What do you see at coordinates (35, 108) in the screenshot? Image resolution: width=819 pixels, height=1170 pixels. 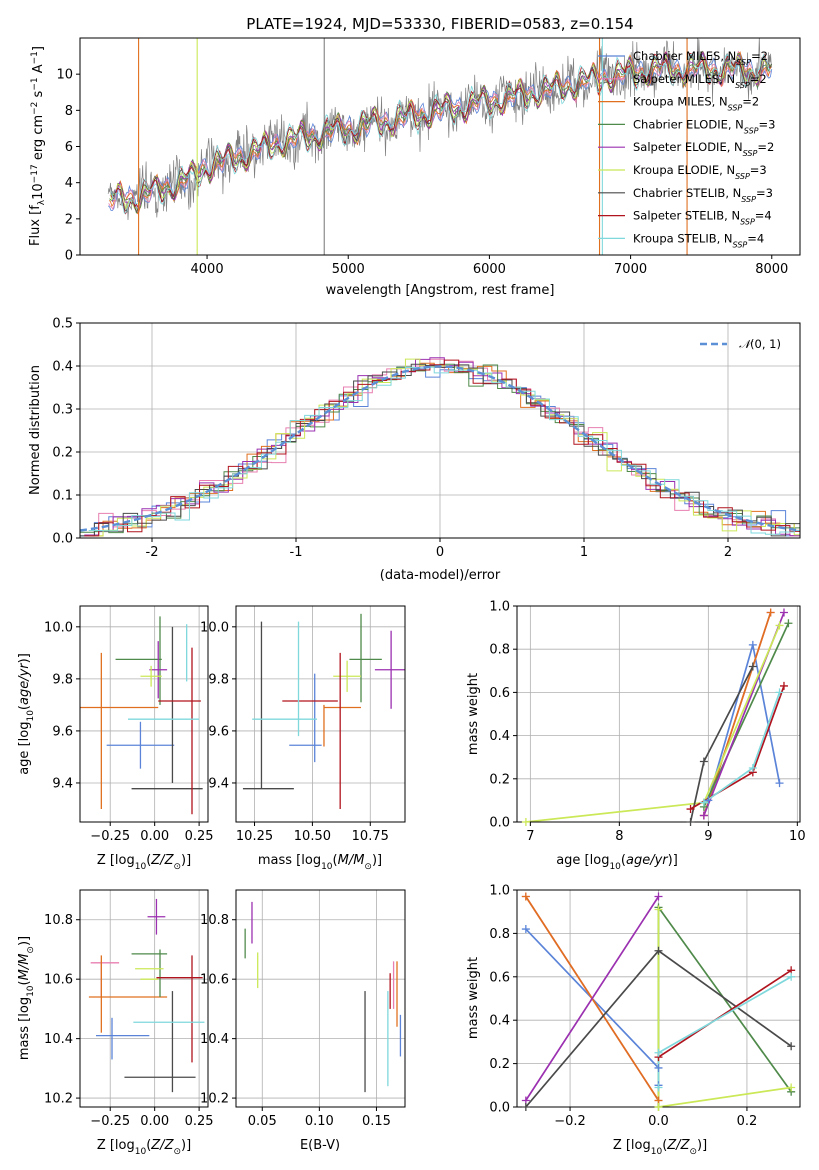 I see `label-part: −2` at bounding box center [35, 108].